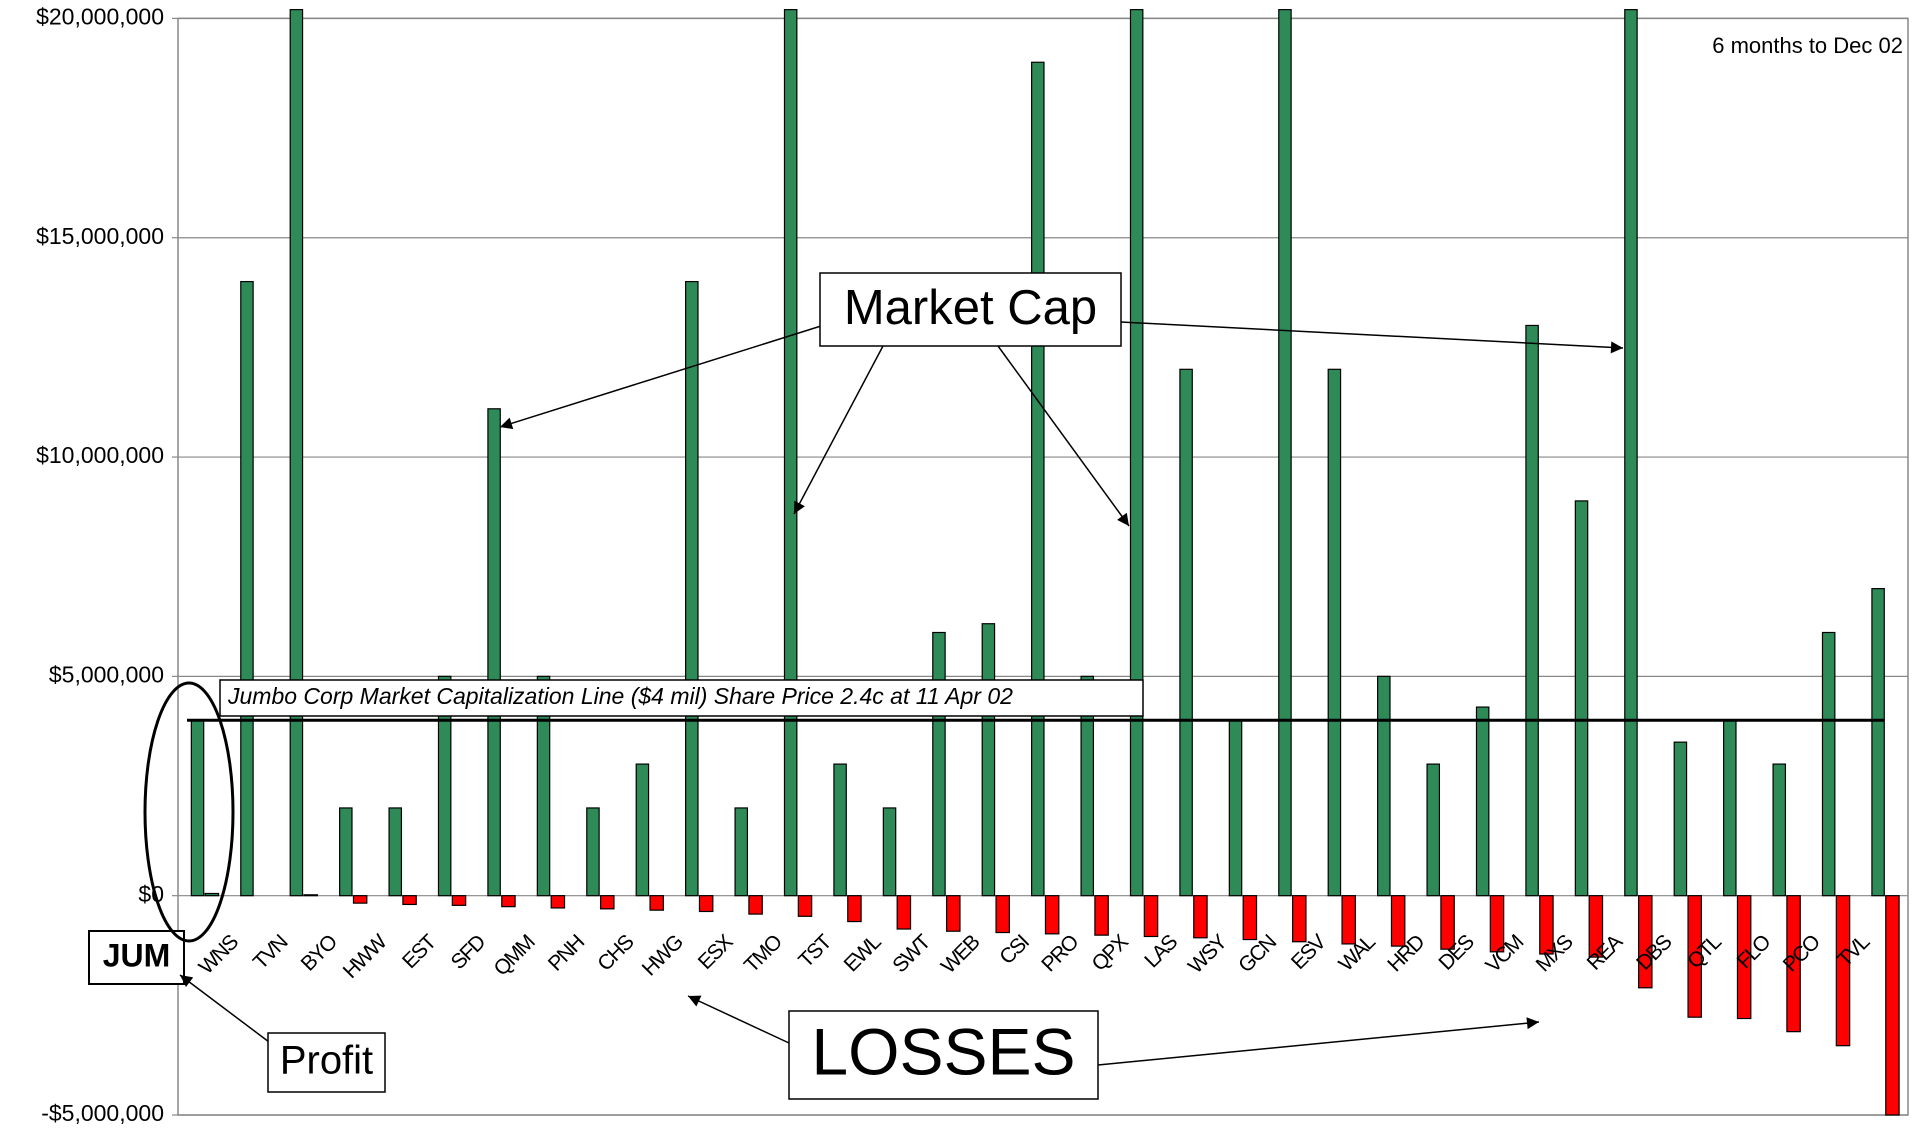  What do you see at coordinates (189, 812) in the screenshot?
I see `highlight-ellipse` at bounding box center [189, 812].